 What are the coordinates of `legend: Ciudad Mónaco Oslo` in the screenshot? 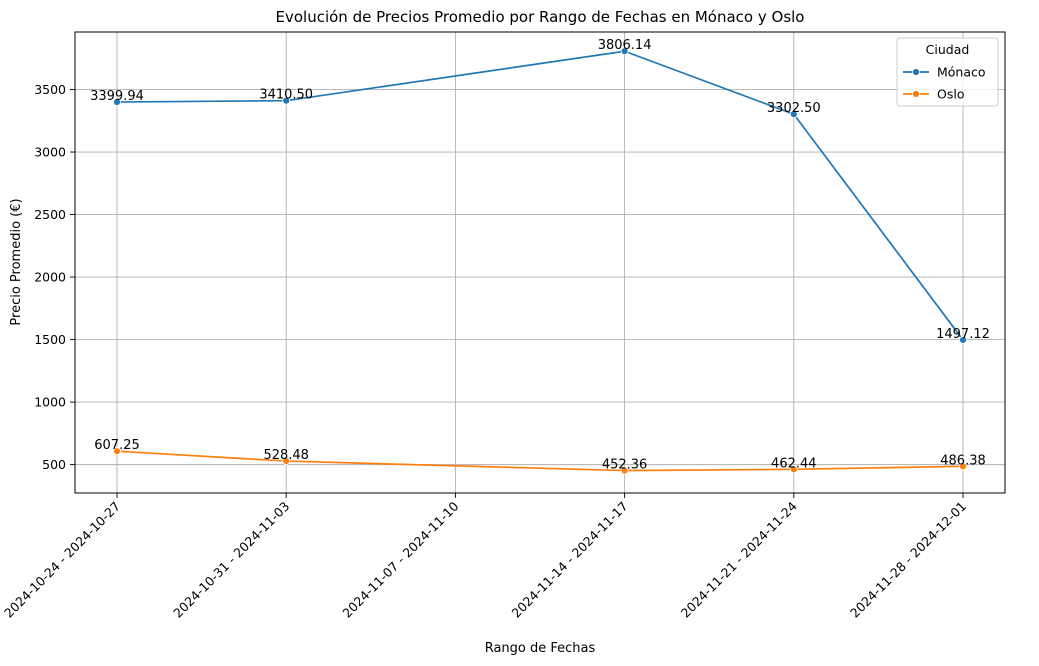 It's located at (947, 72).